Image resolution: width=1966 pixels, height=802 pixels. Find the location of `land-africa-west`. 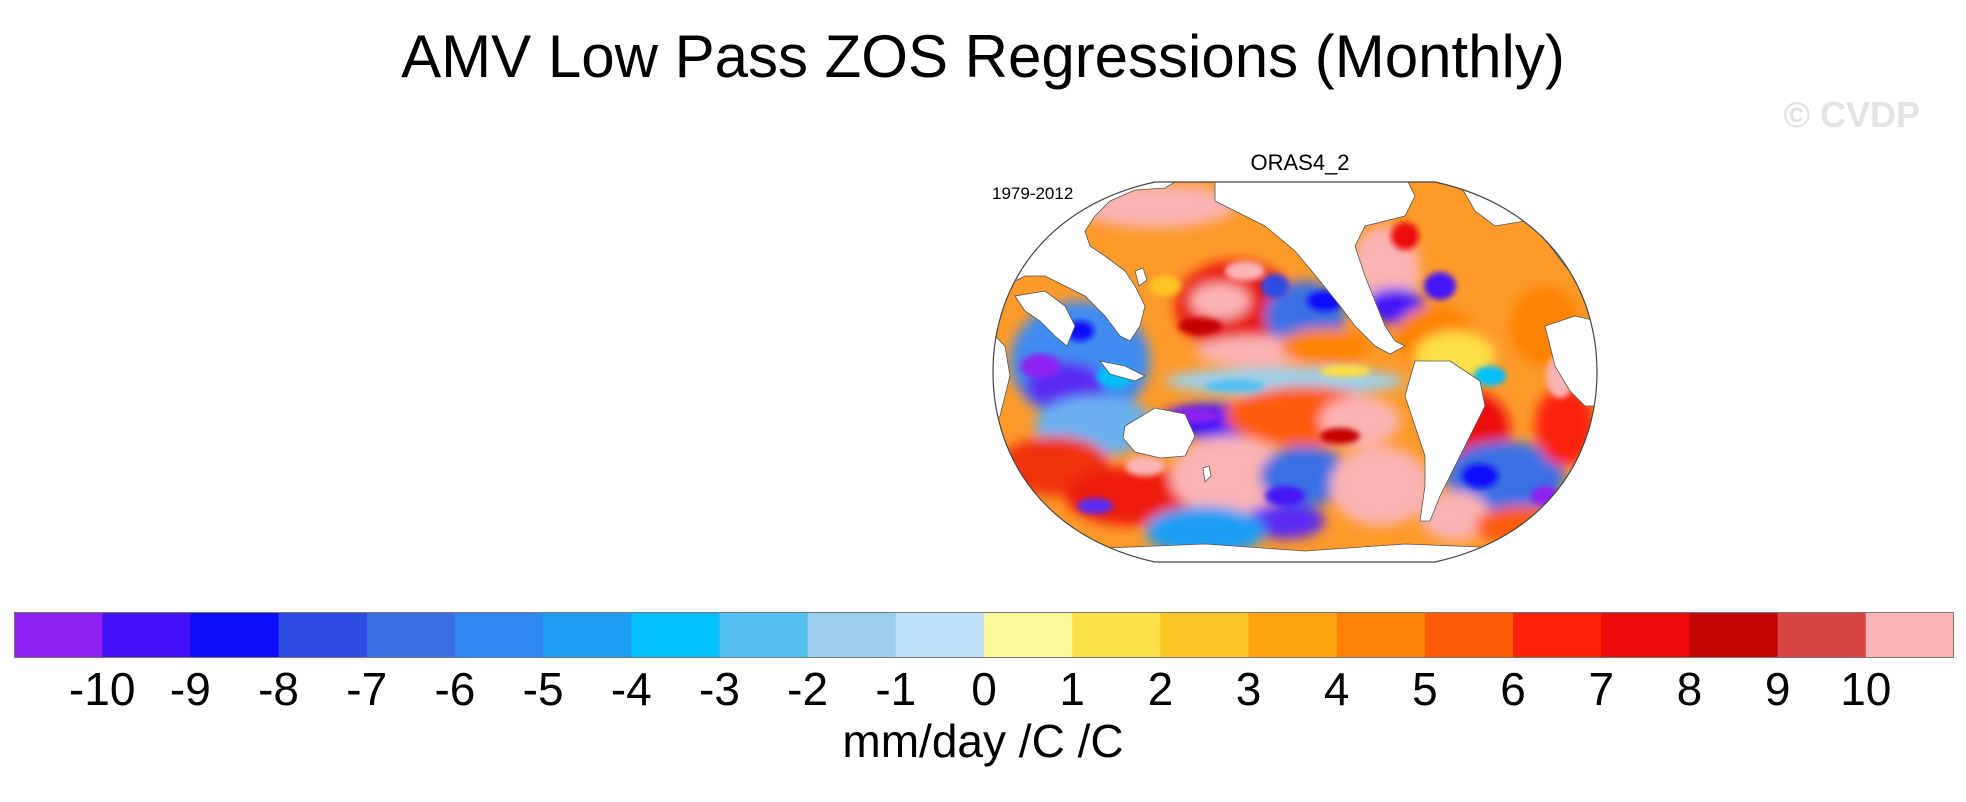

land-africa-west is located at coordinates (1570, 361).